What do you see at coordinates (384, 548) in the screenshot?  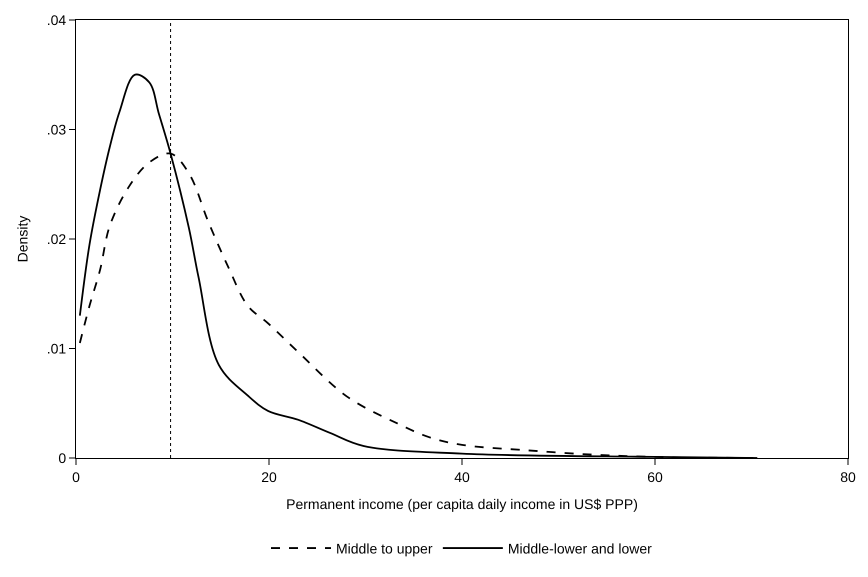 I see `legend-label: Middle to upper` at bounding box center [384, 548].